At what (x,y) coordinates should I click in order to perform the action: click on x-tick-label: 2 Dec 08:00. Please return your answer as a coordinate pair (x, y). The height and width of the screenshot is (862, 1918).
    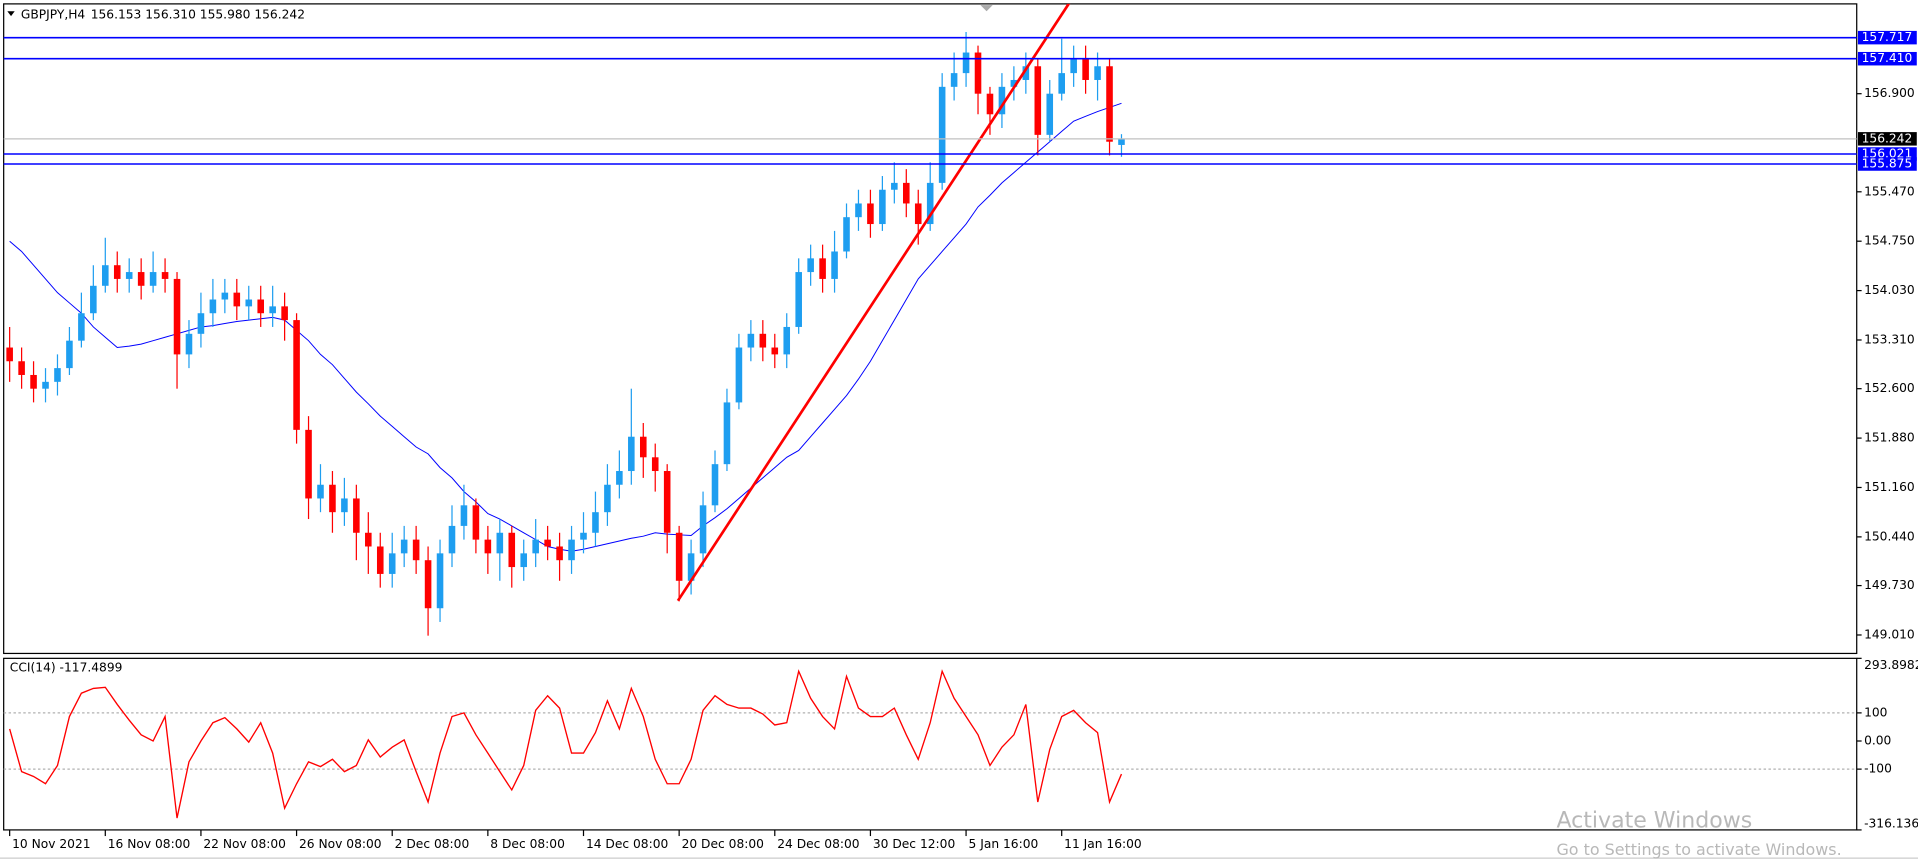
    Looking at the image, I should click on (432, 844).